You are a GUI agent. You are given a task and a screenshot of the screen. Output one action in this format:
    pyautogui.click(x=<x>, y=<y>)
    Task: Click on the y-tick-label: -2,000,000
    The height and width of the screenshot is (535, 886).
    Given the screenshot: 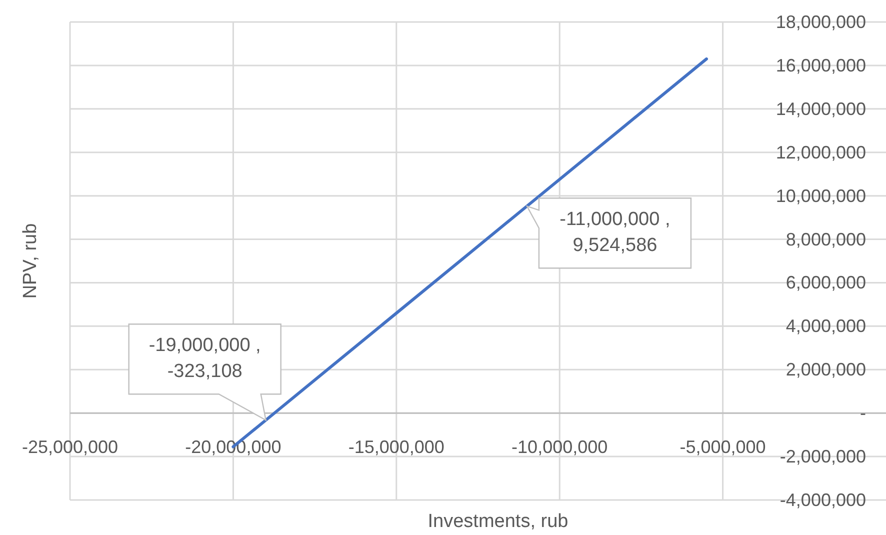 What is the action you would take?
    pyautogui.click(x=823, y=456)
    